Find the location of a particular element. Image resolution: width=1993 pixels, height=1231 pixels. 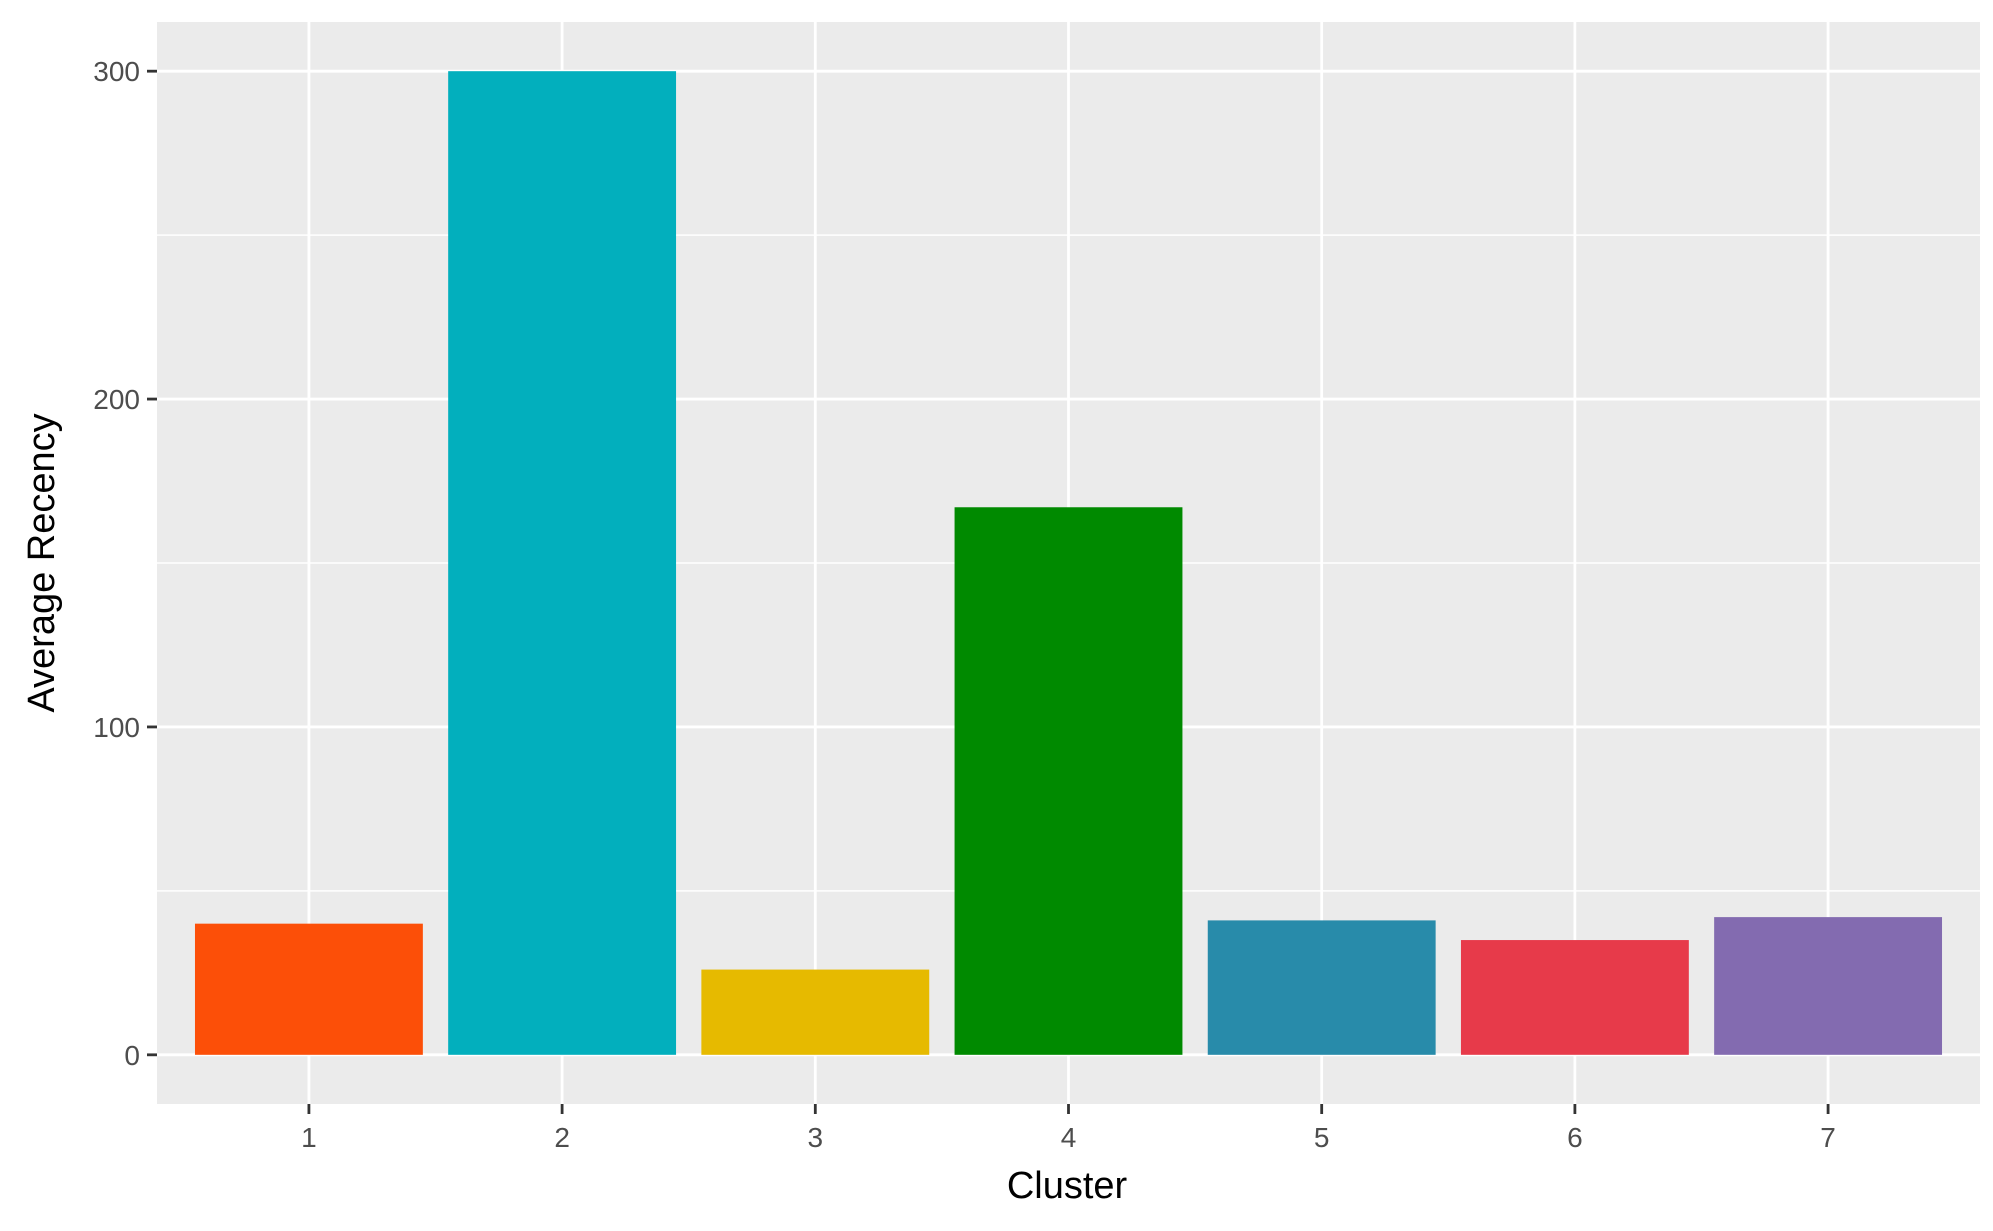

y-axis-title: Average Recency is located at coordinates (42, 562).